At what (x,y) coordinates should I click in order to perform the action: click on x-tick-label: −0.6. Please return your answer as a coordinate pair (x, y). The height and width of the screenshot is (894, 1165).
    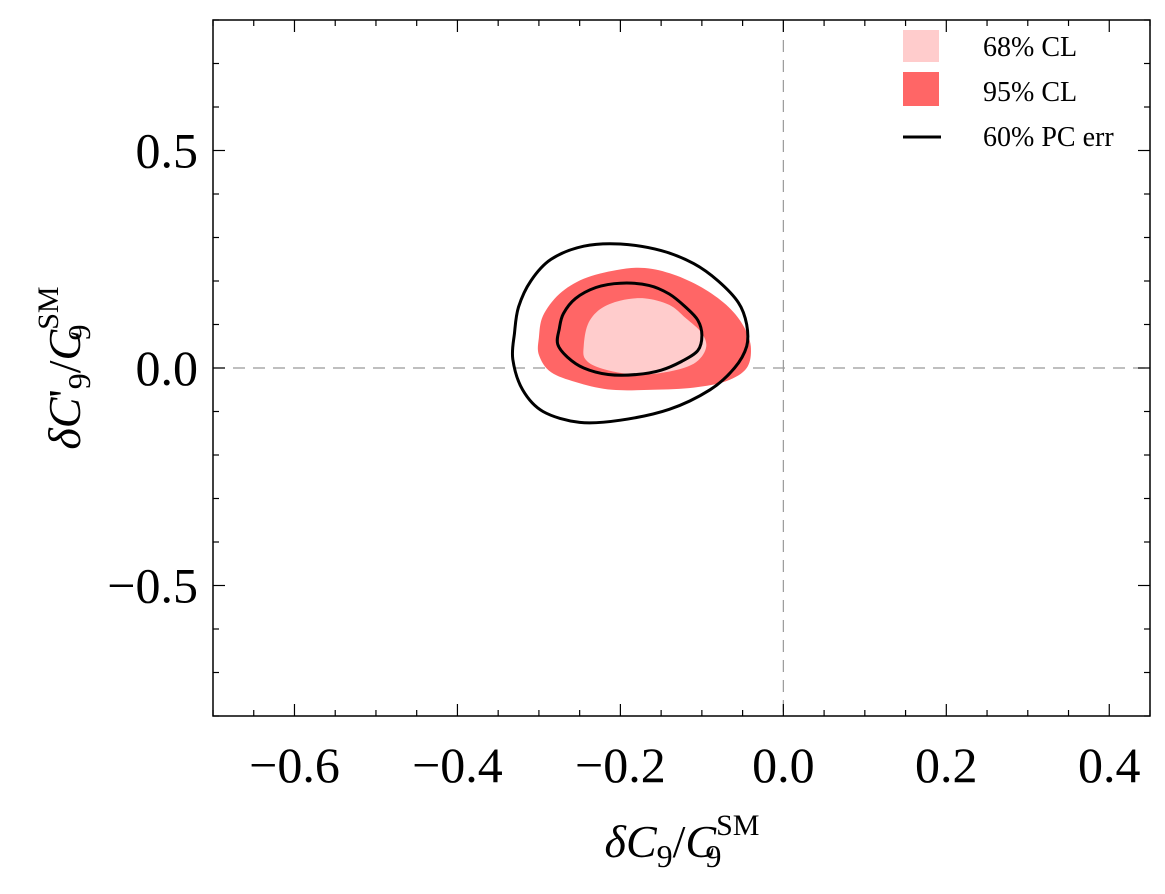
    Looking at the image, I should click on (294, 765).